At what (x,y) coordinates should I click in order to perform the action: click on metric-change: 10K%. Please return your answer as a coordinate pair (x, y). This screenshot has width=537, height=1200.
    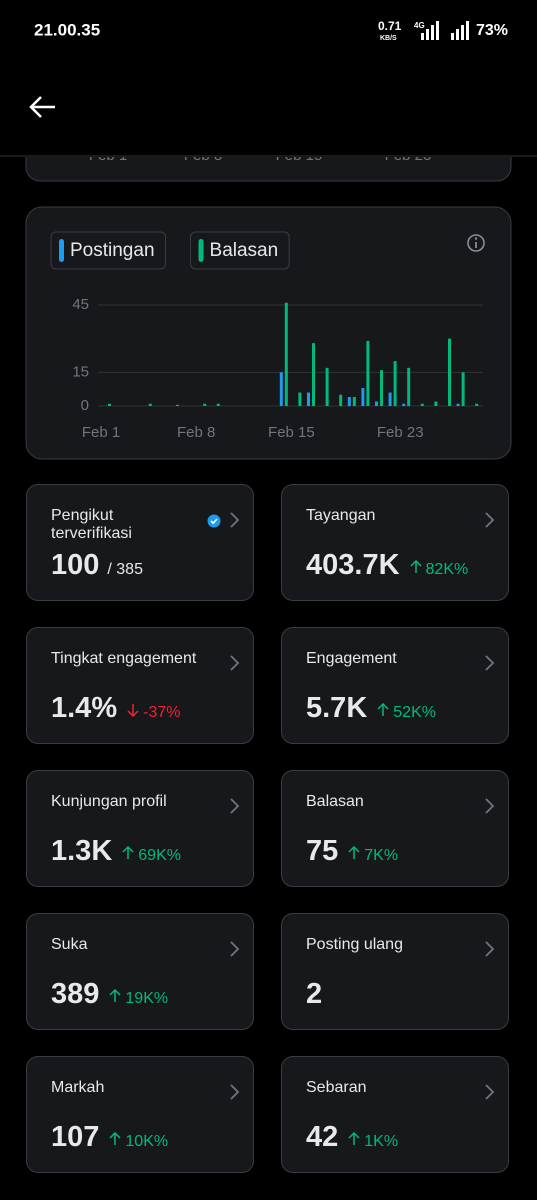
    Looking at the image, I should click on (139, 1140).